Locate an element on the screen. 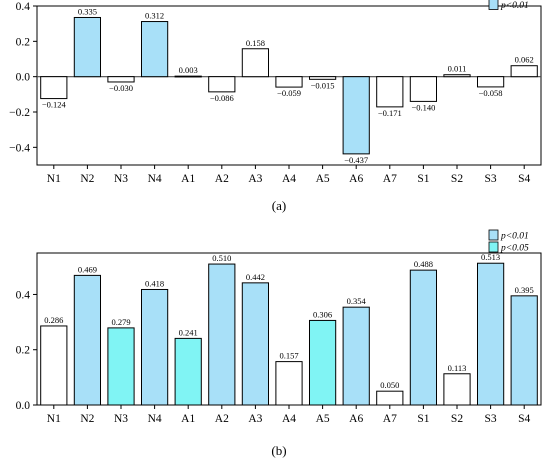 The width and height of the screenshot is (550, 465). data-label-S1: −0.140 is located at coordinates (423, 107).